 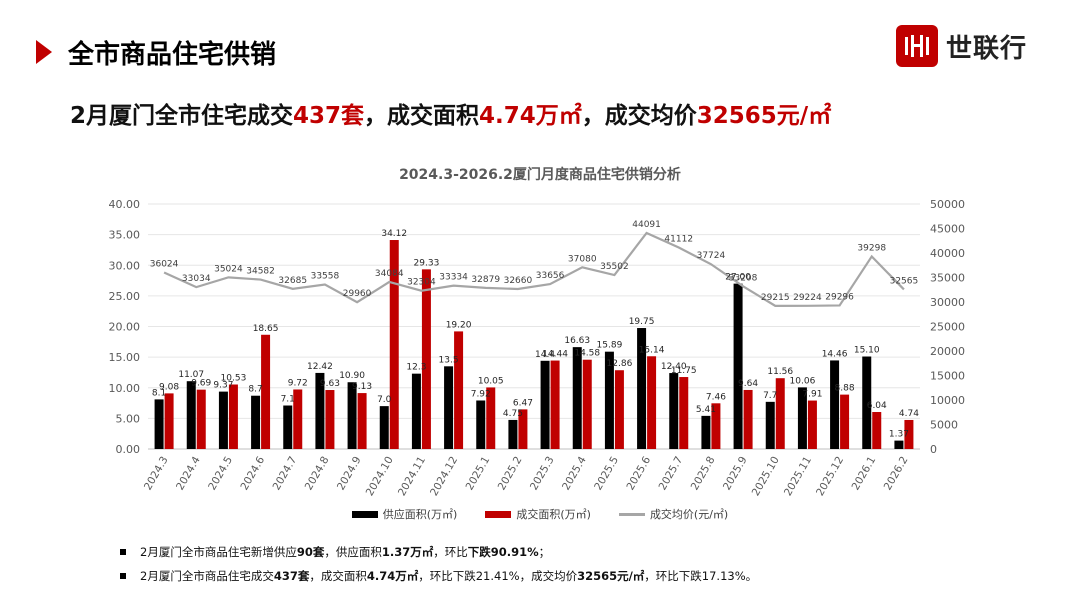 I want to click on x-tick-label: 2025.6, so click(x=638, y=473).